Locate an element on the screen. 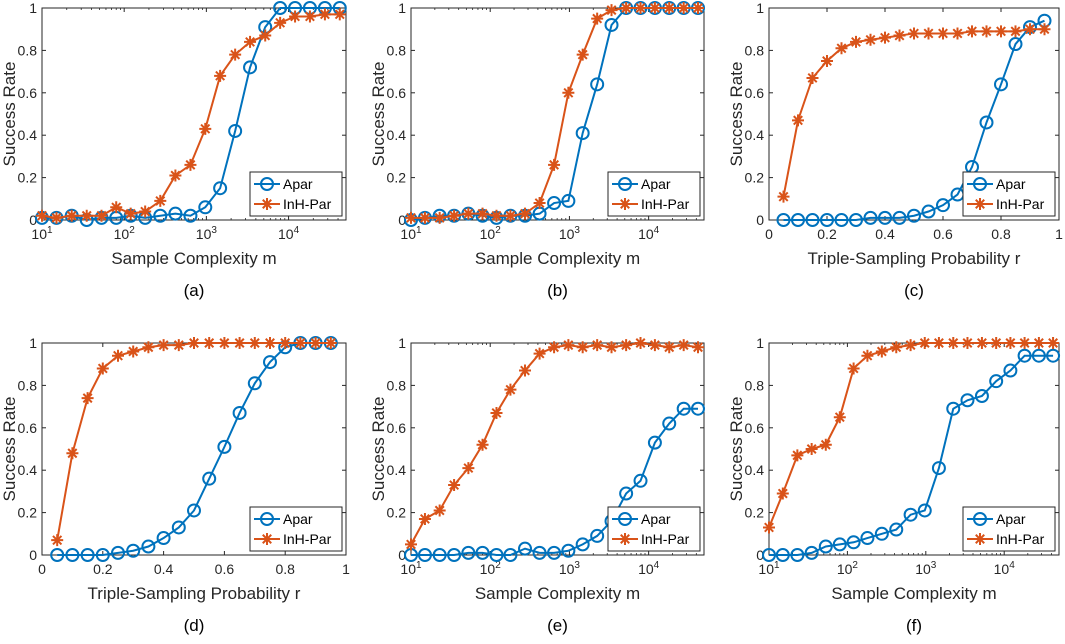 The image size is (1065, 644). y-tick-label: 0.4 is located at coordinates (397, 135).